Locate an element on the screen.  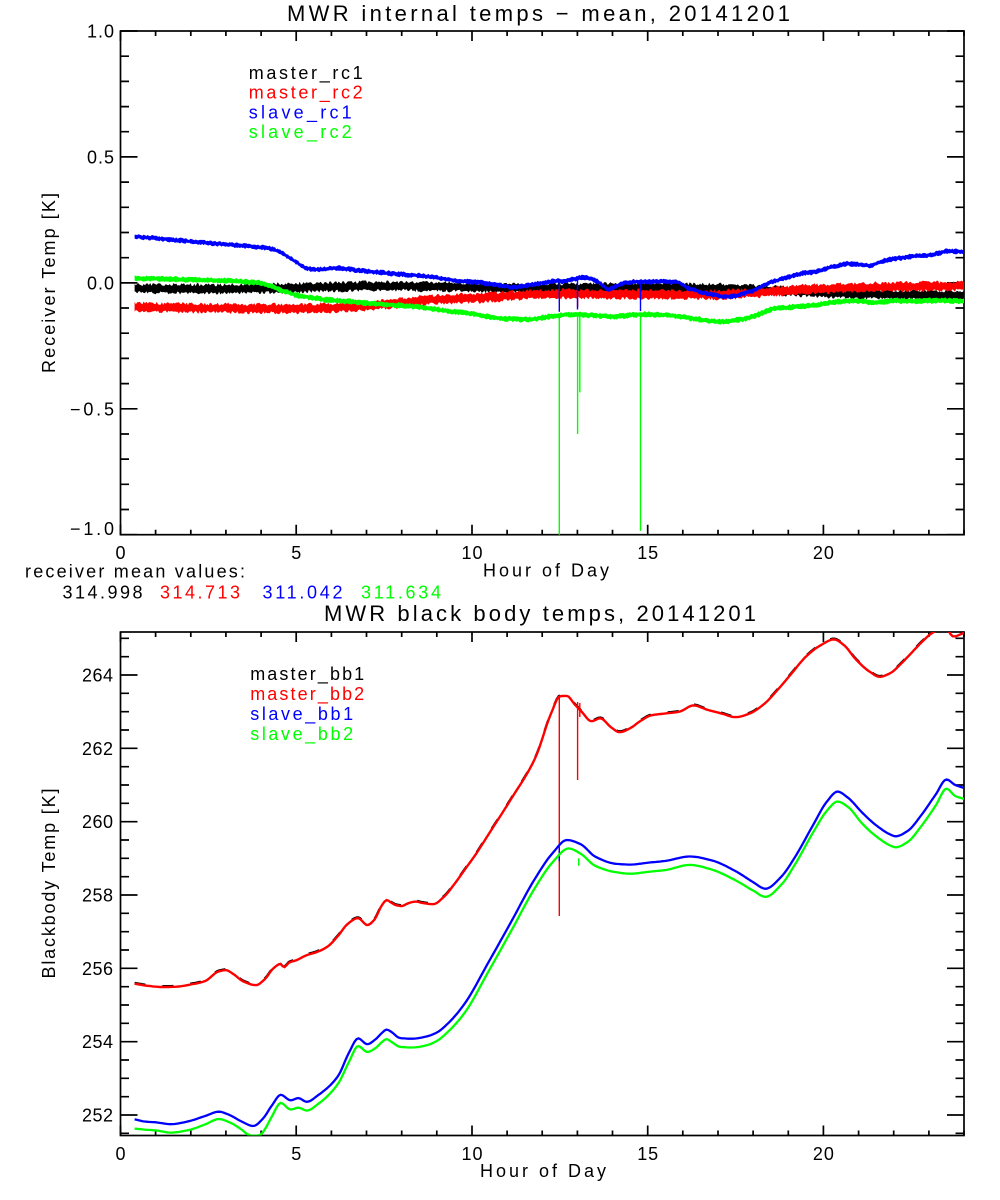
svg-text:MWR internal temps − mean, 201: MWR internal temps − mean, 20141201 is located at coordinates (538, 13).